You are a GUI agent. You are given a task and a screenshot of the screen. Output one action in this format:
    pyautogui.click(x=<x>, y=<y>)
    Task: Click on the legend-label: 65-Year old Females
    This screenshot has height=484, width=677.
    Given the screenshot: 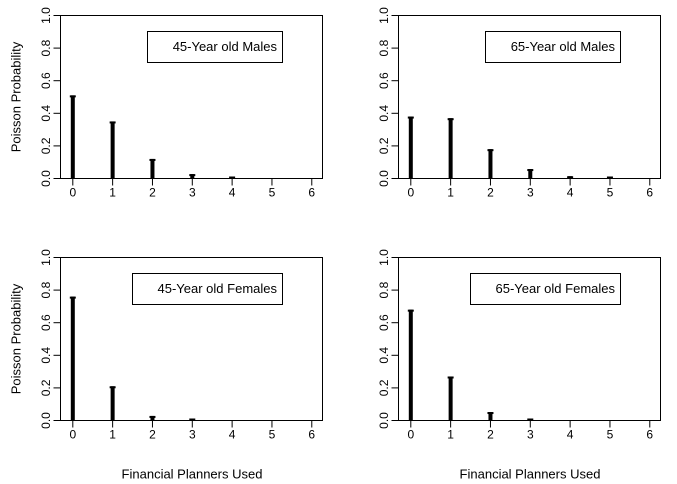 What is the action you would take?
    pyautogui.click(x=555, y=288)
    